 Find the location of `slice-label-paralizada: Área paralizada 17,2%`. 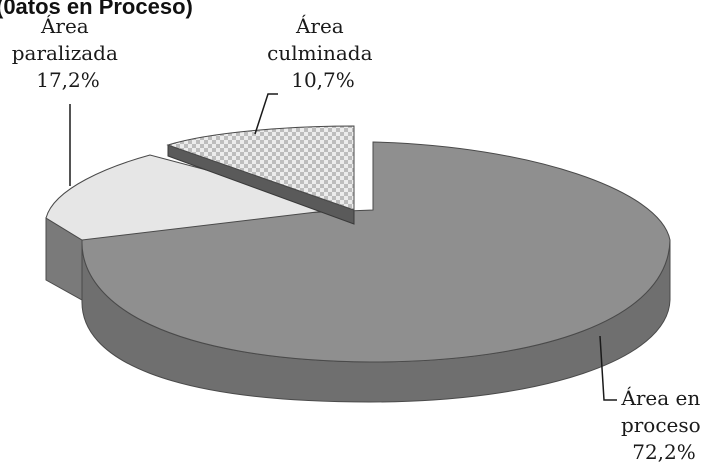

slice-label-paralizada: Área paralizada 17,2% is located at coordinates (68, 53).